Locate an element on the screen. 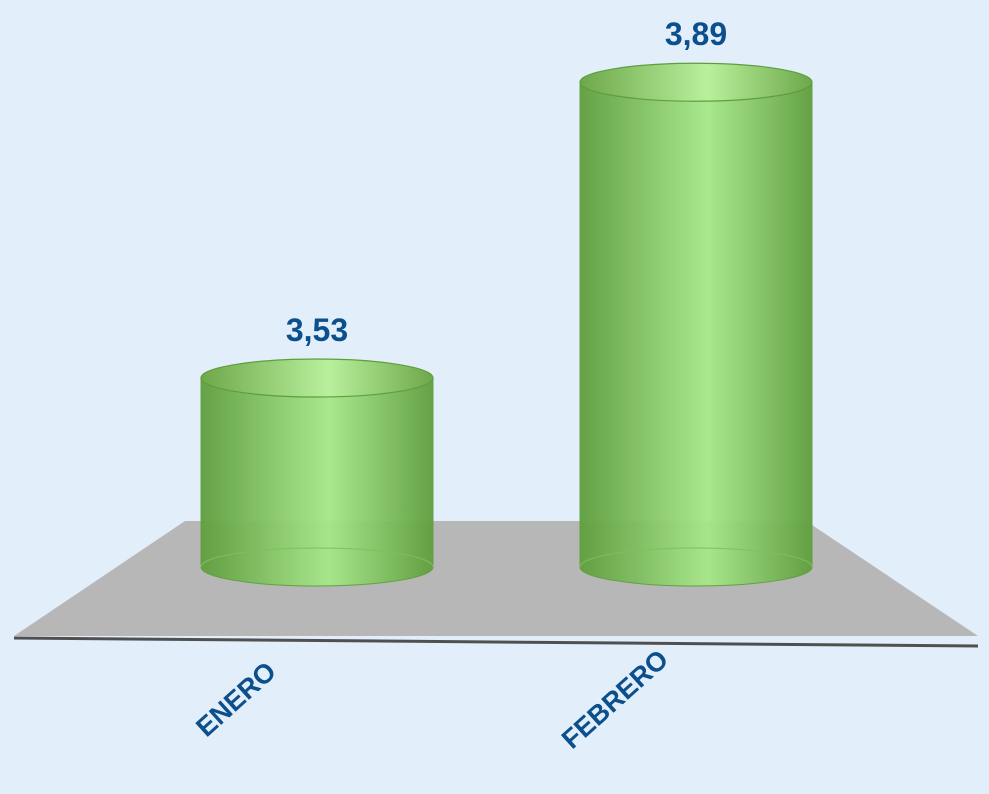 This screenshot has width=989, height=794. value-label: 3,89 is located at coordinates (696, 34).